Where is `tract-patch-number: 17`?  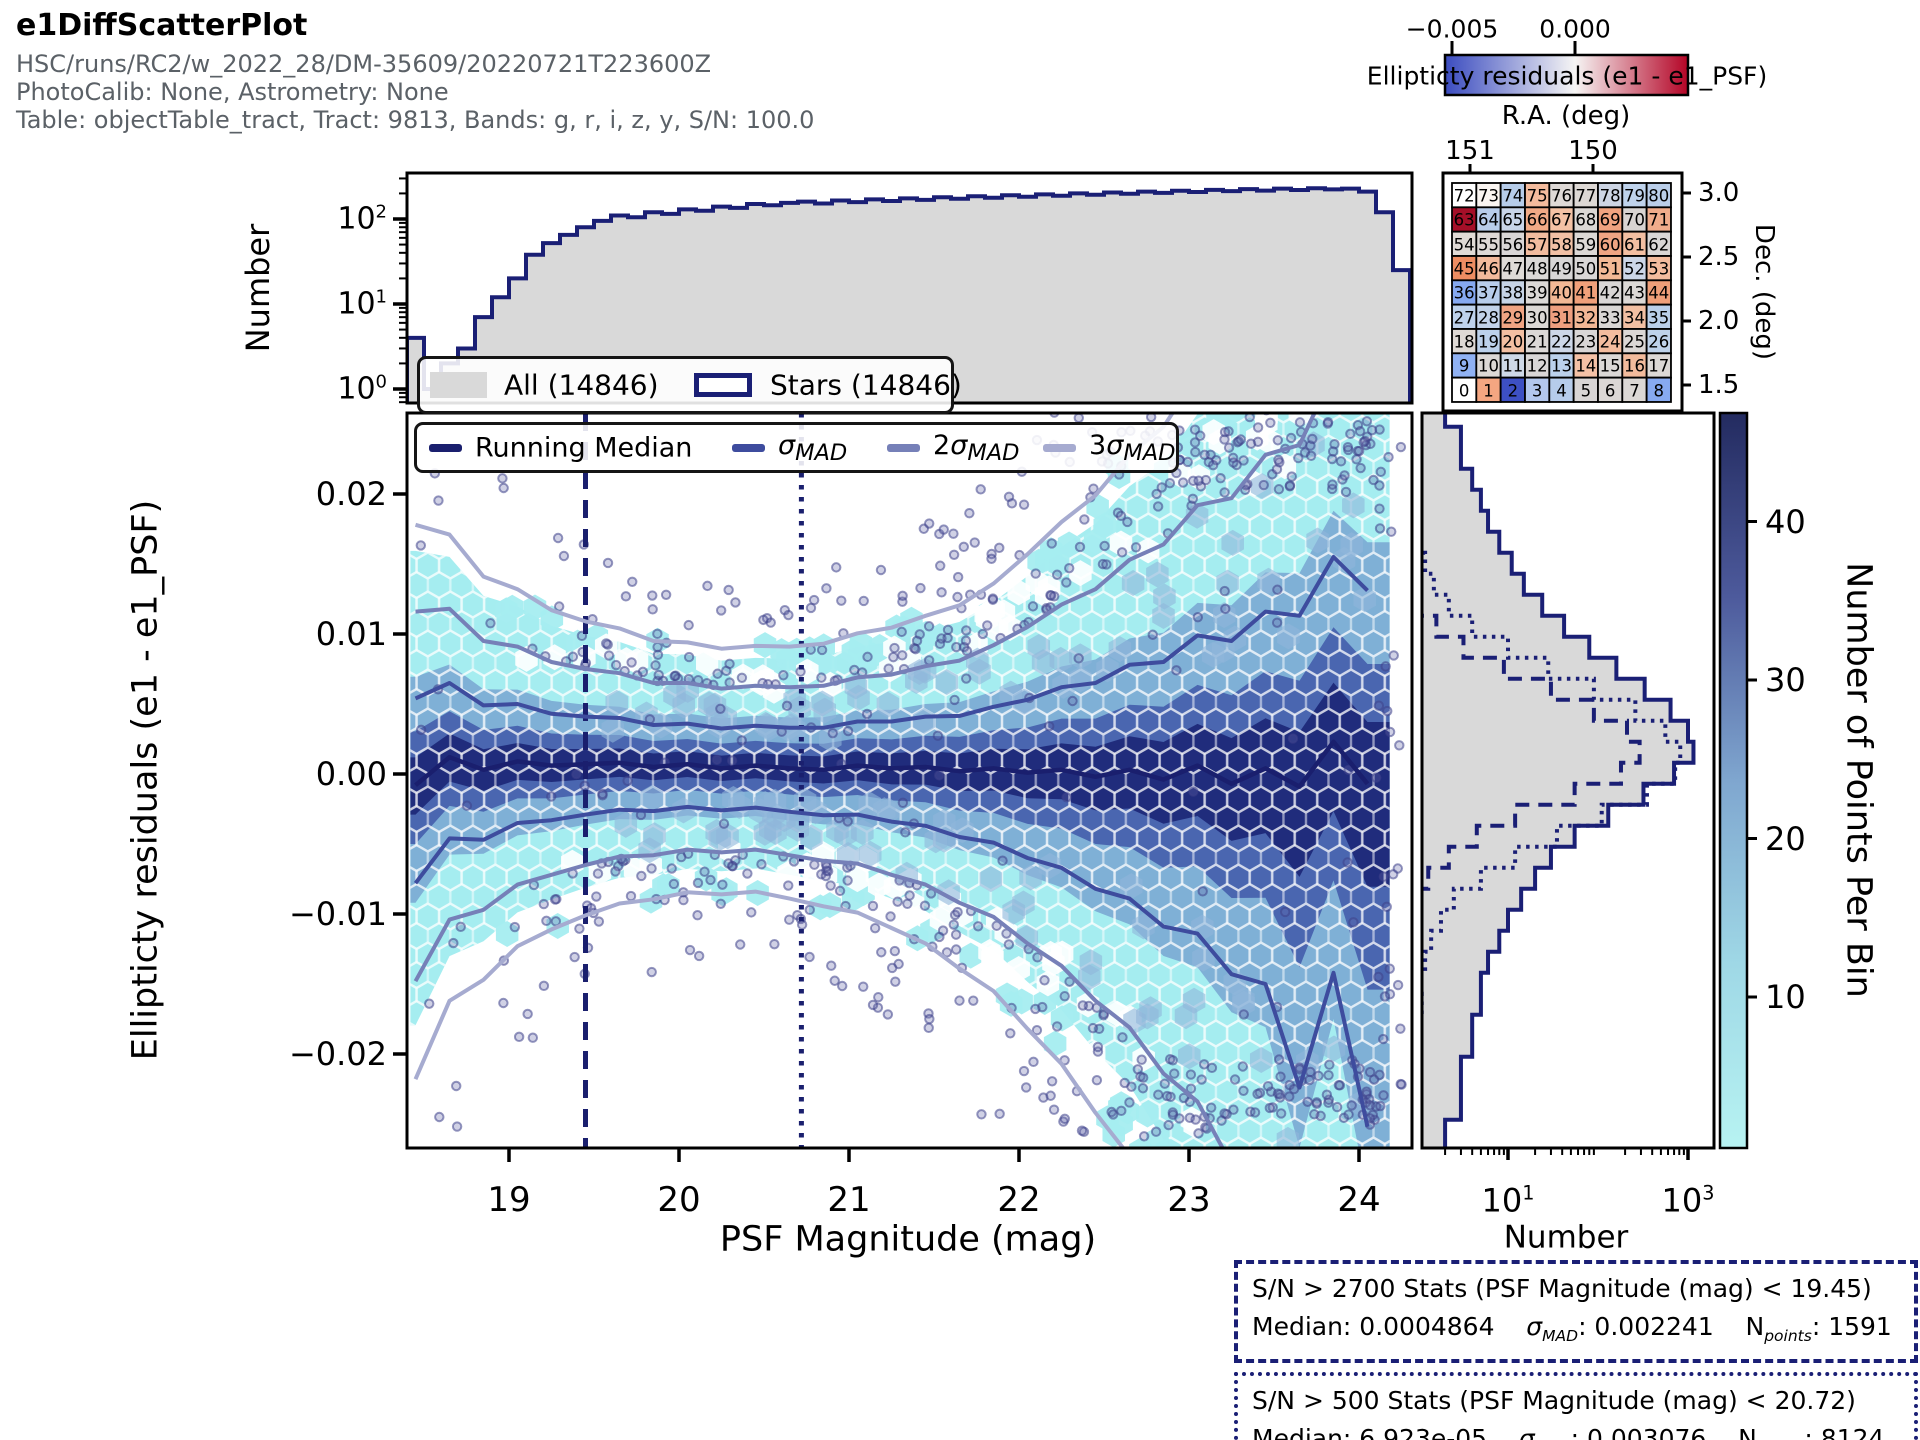 tract-patch-number: 17 is located at coordinates (1659, 366).